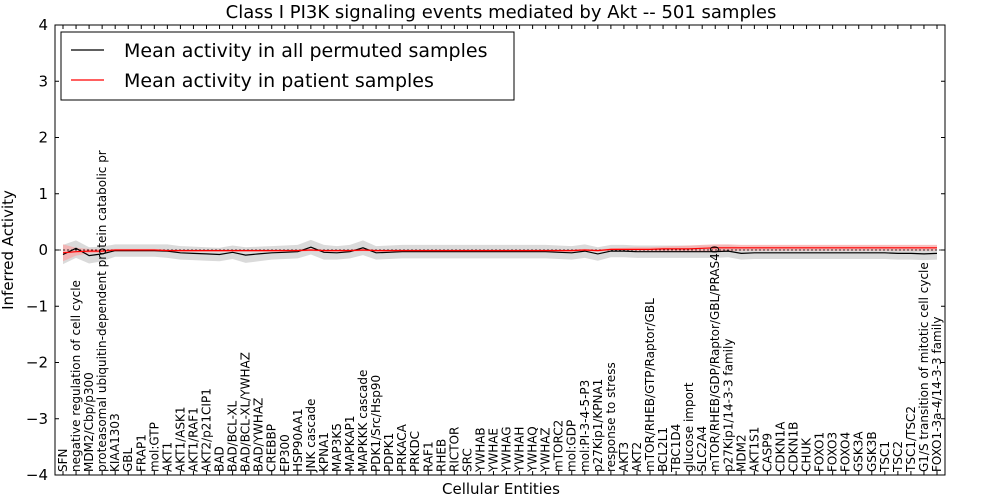 The height and width of the screenshot is (500, 1000). I want to click on x-tick-label: GSK3A, so click(859, 451).